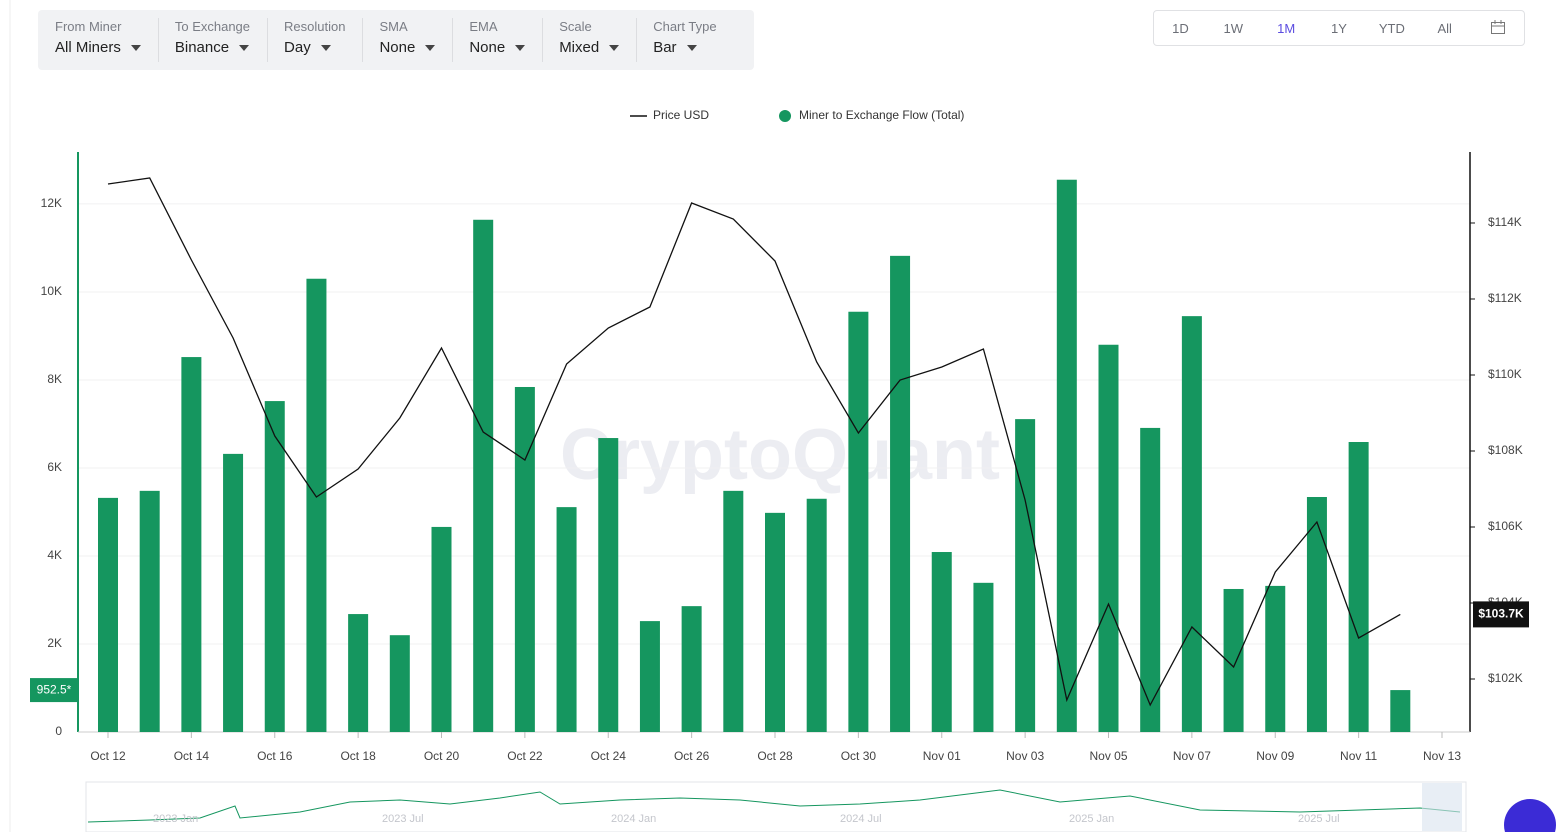  I want to click on y-tick-label: 8K, so click(54, 379).